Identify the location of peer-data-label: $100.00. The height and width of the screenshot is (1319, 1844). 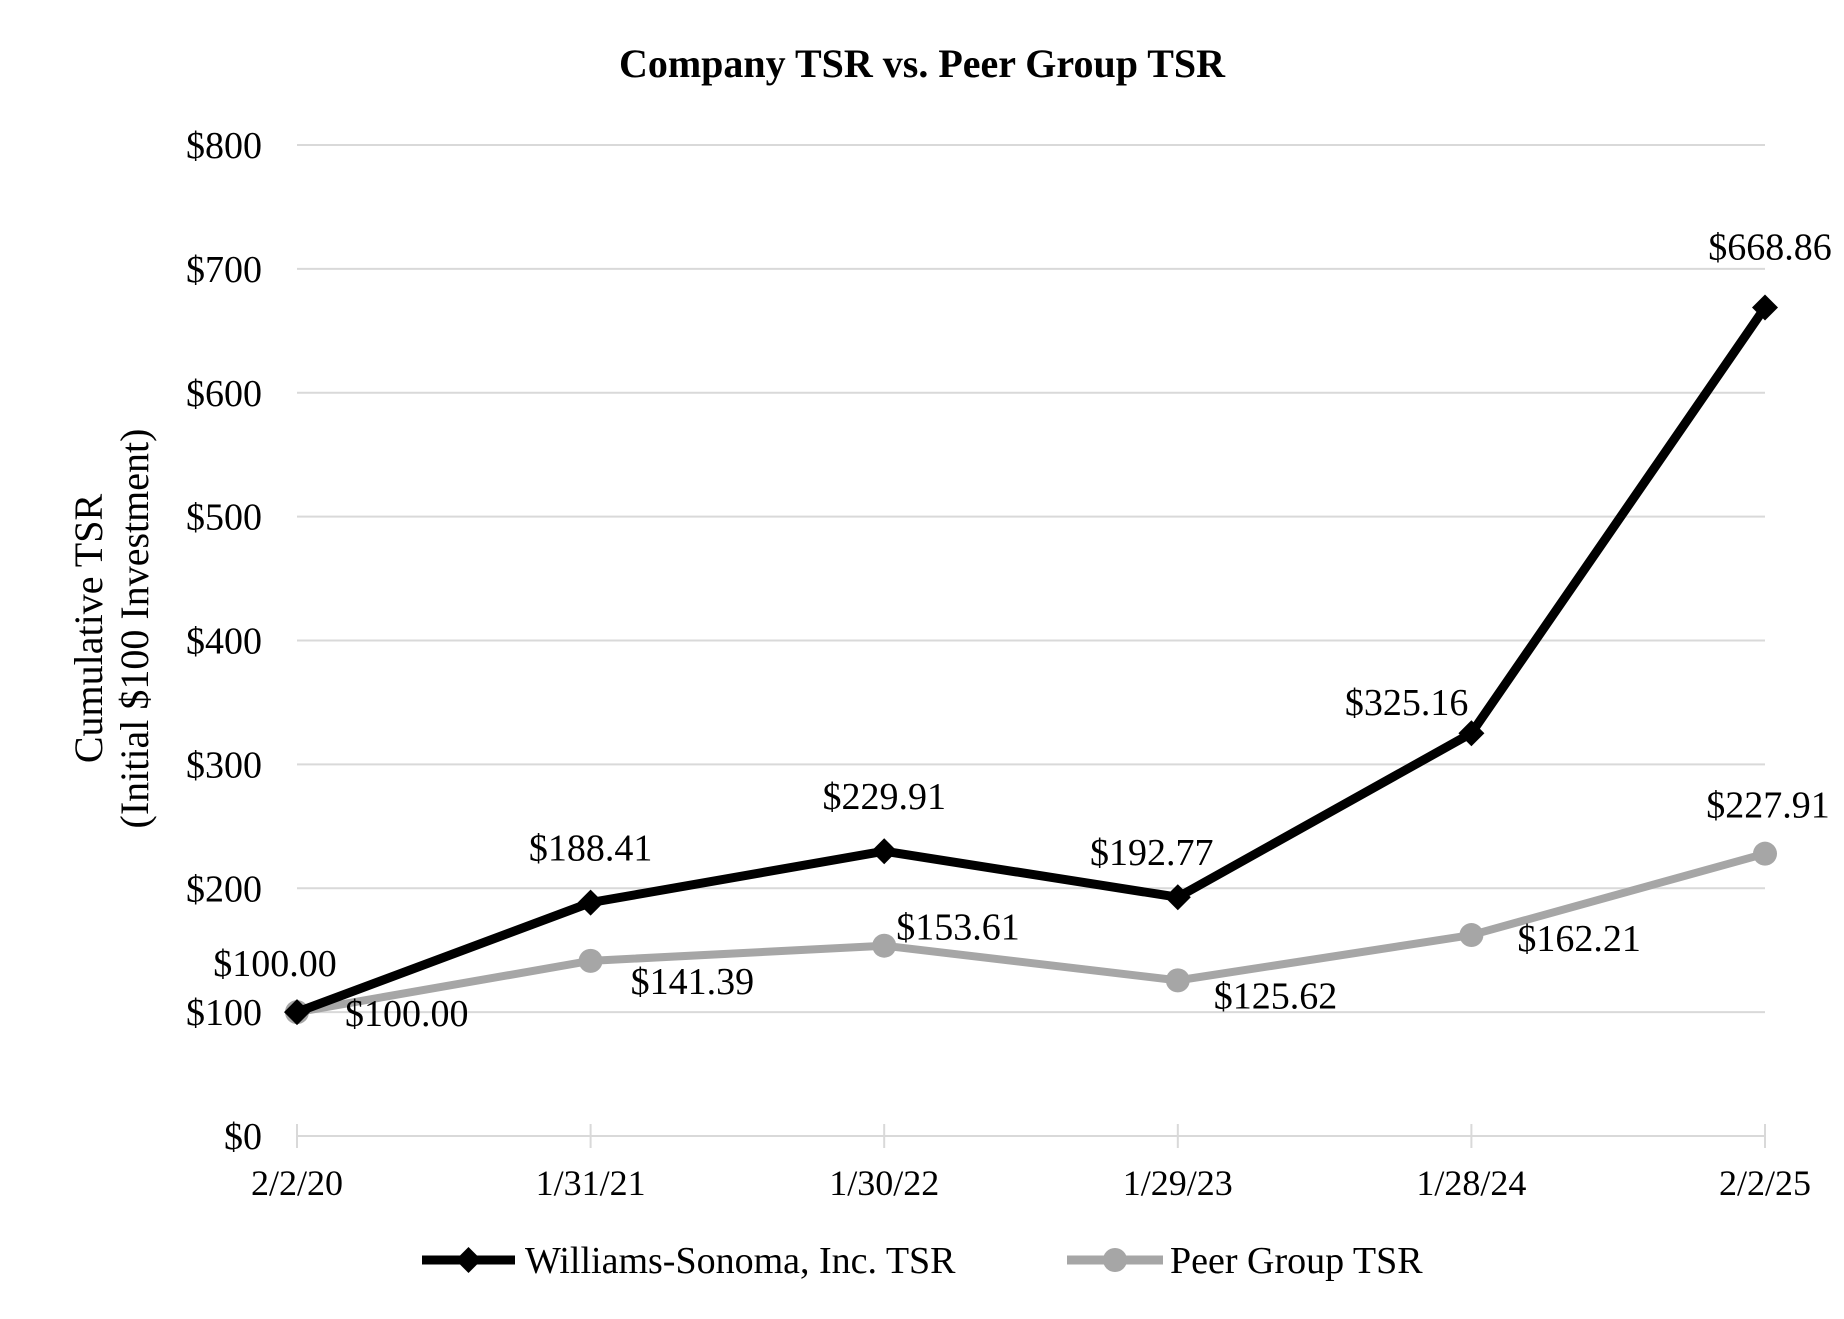
(407, 1014).